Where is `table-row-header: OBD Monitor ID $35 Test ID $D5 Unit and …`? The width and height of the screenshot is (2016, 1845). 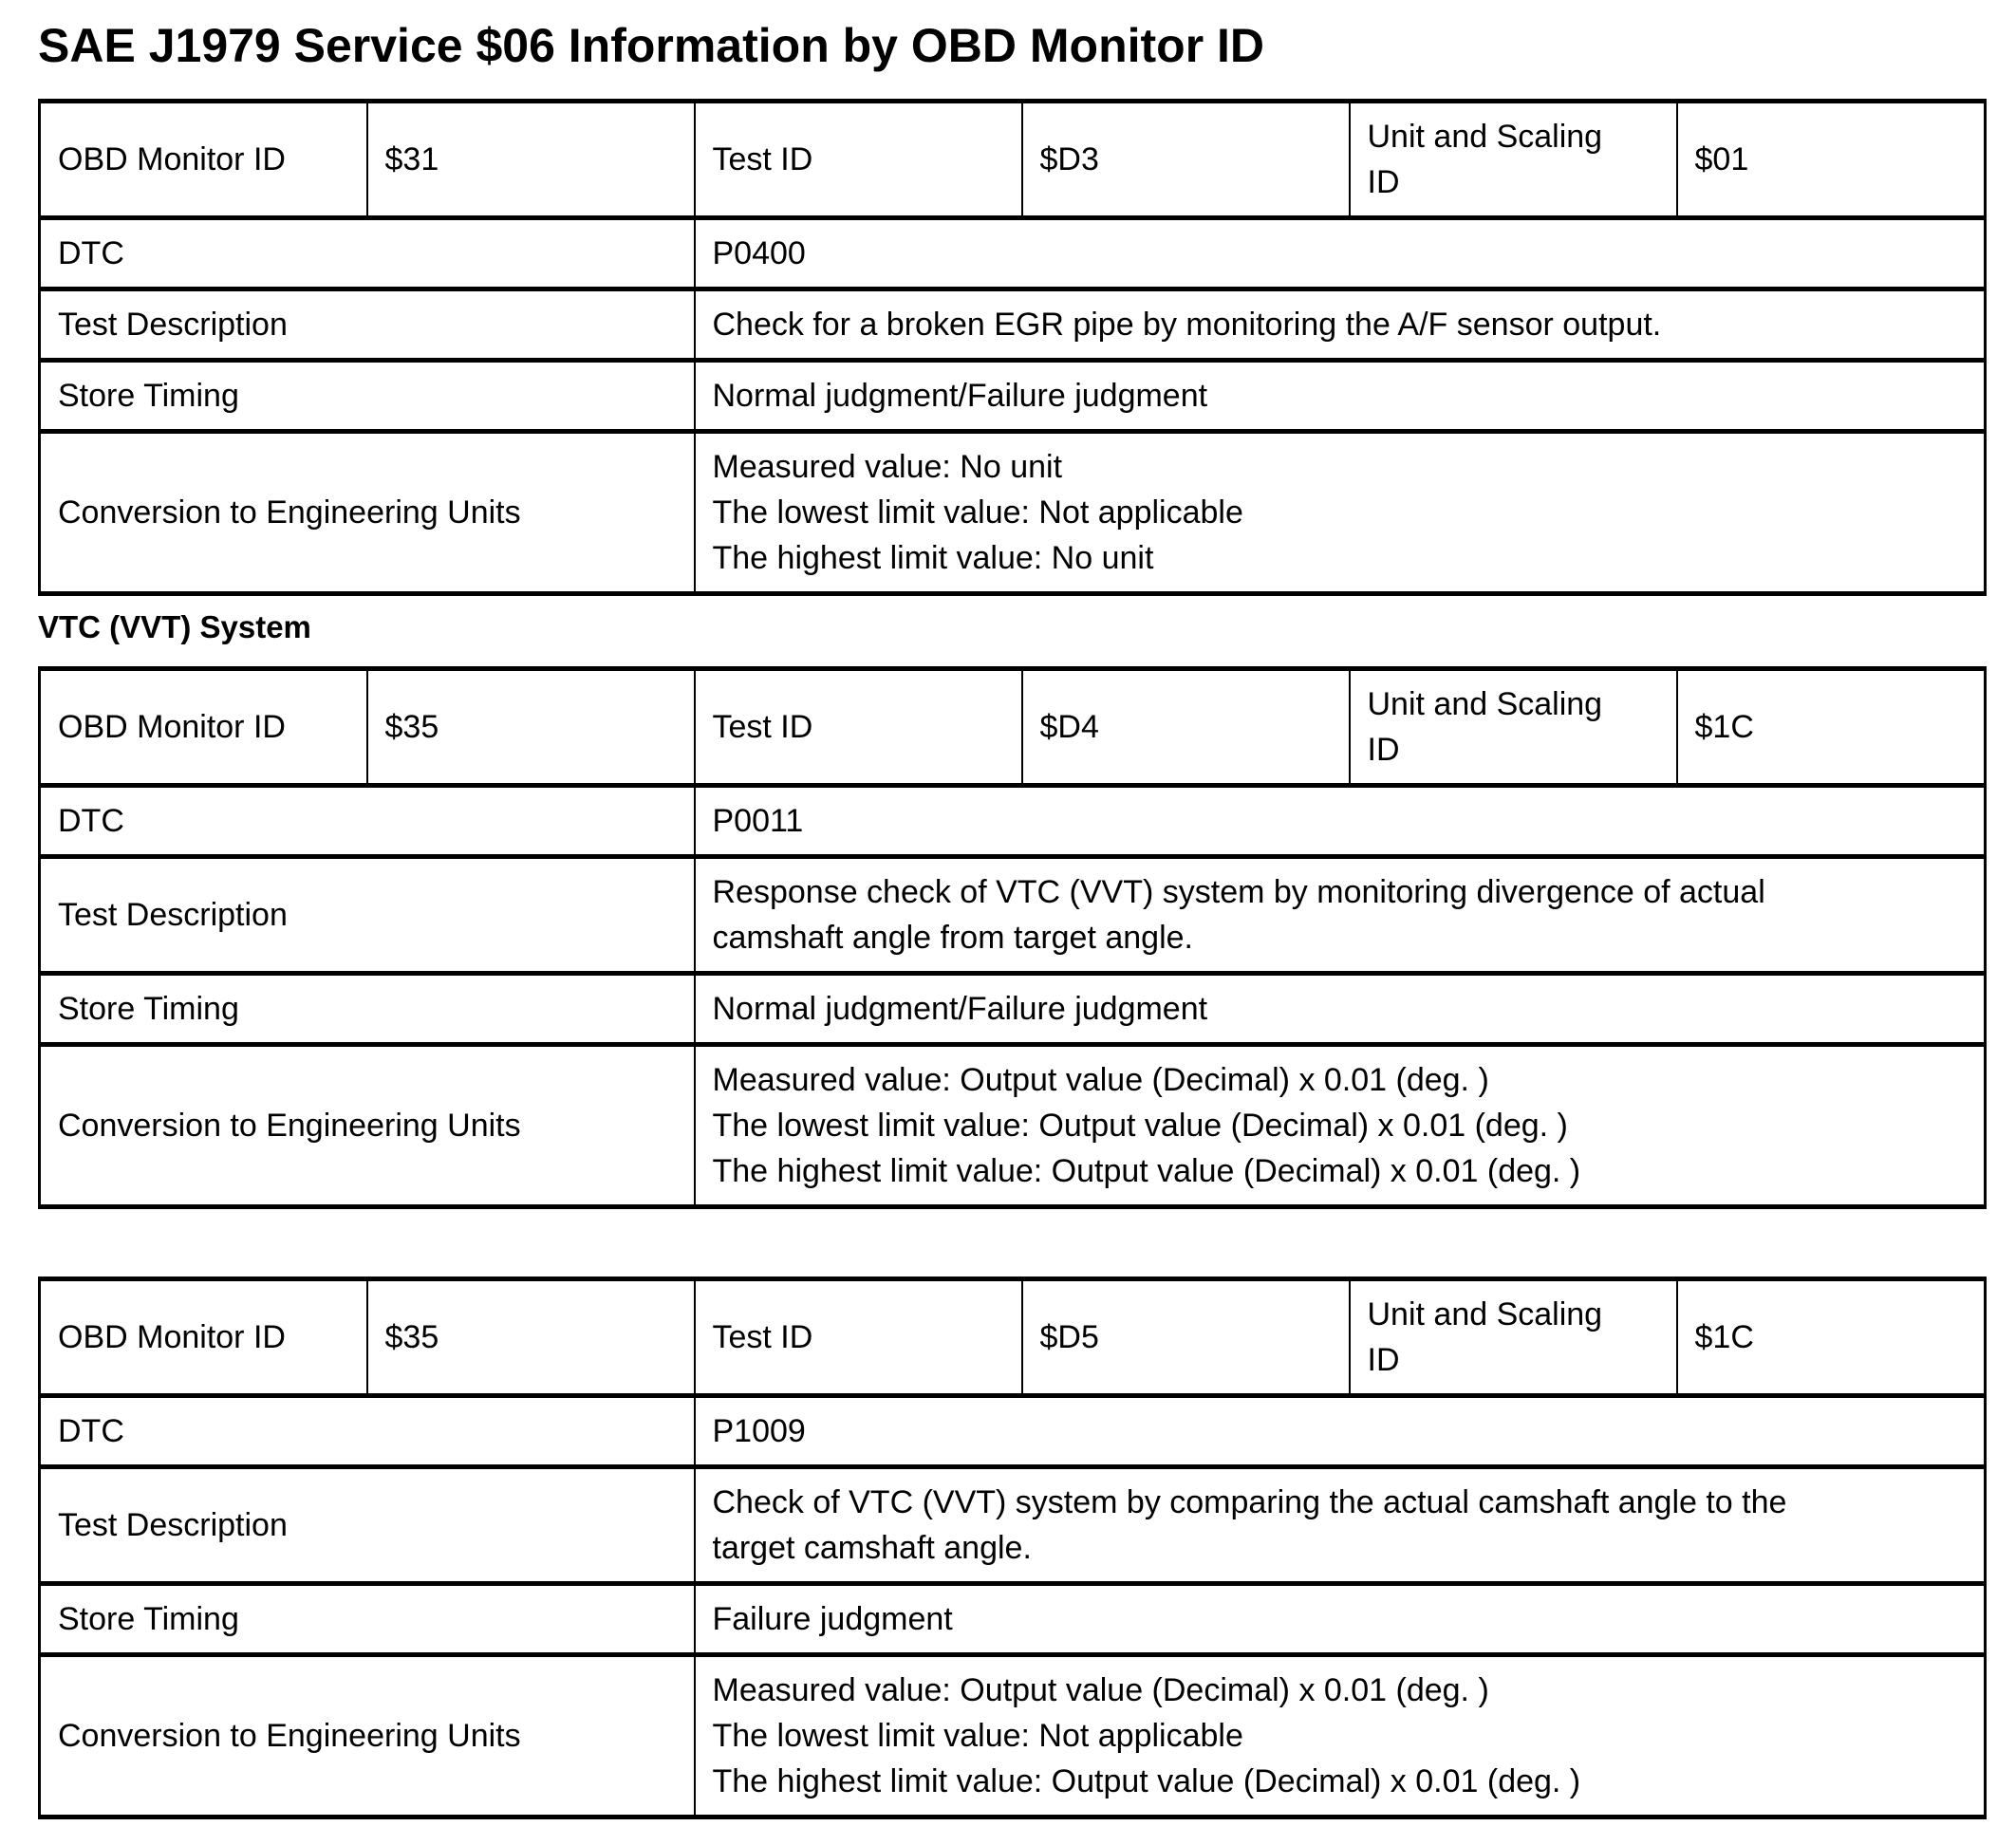
table-row-header: OBD Monitor ID $35 Test ID $D5 Unit and … is located at coordinates (1013, 1337).